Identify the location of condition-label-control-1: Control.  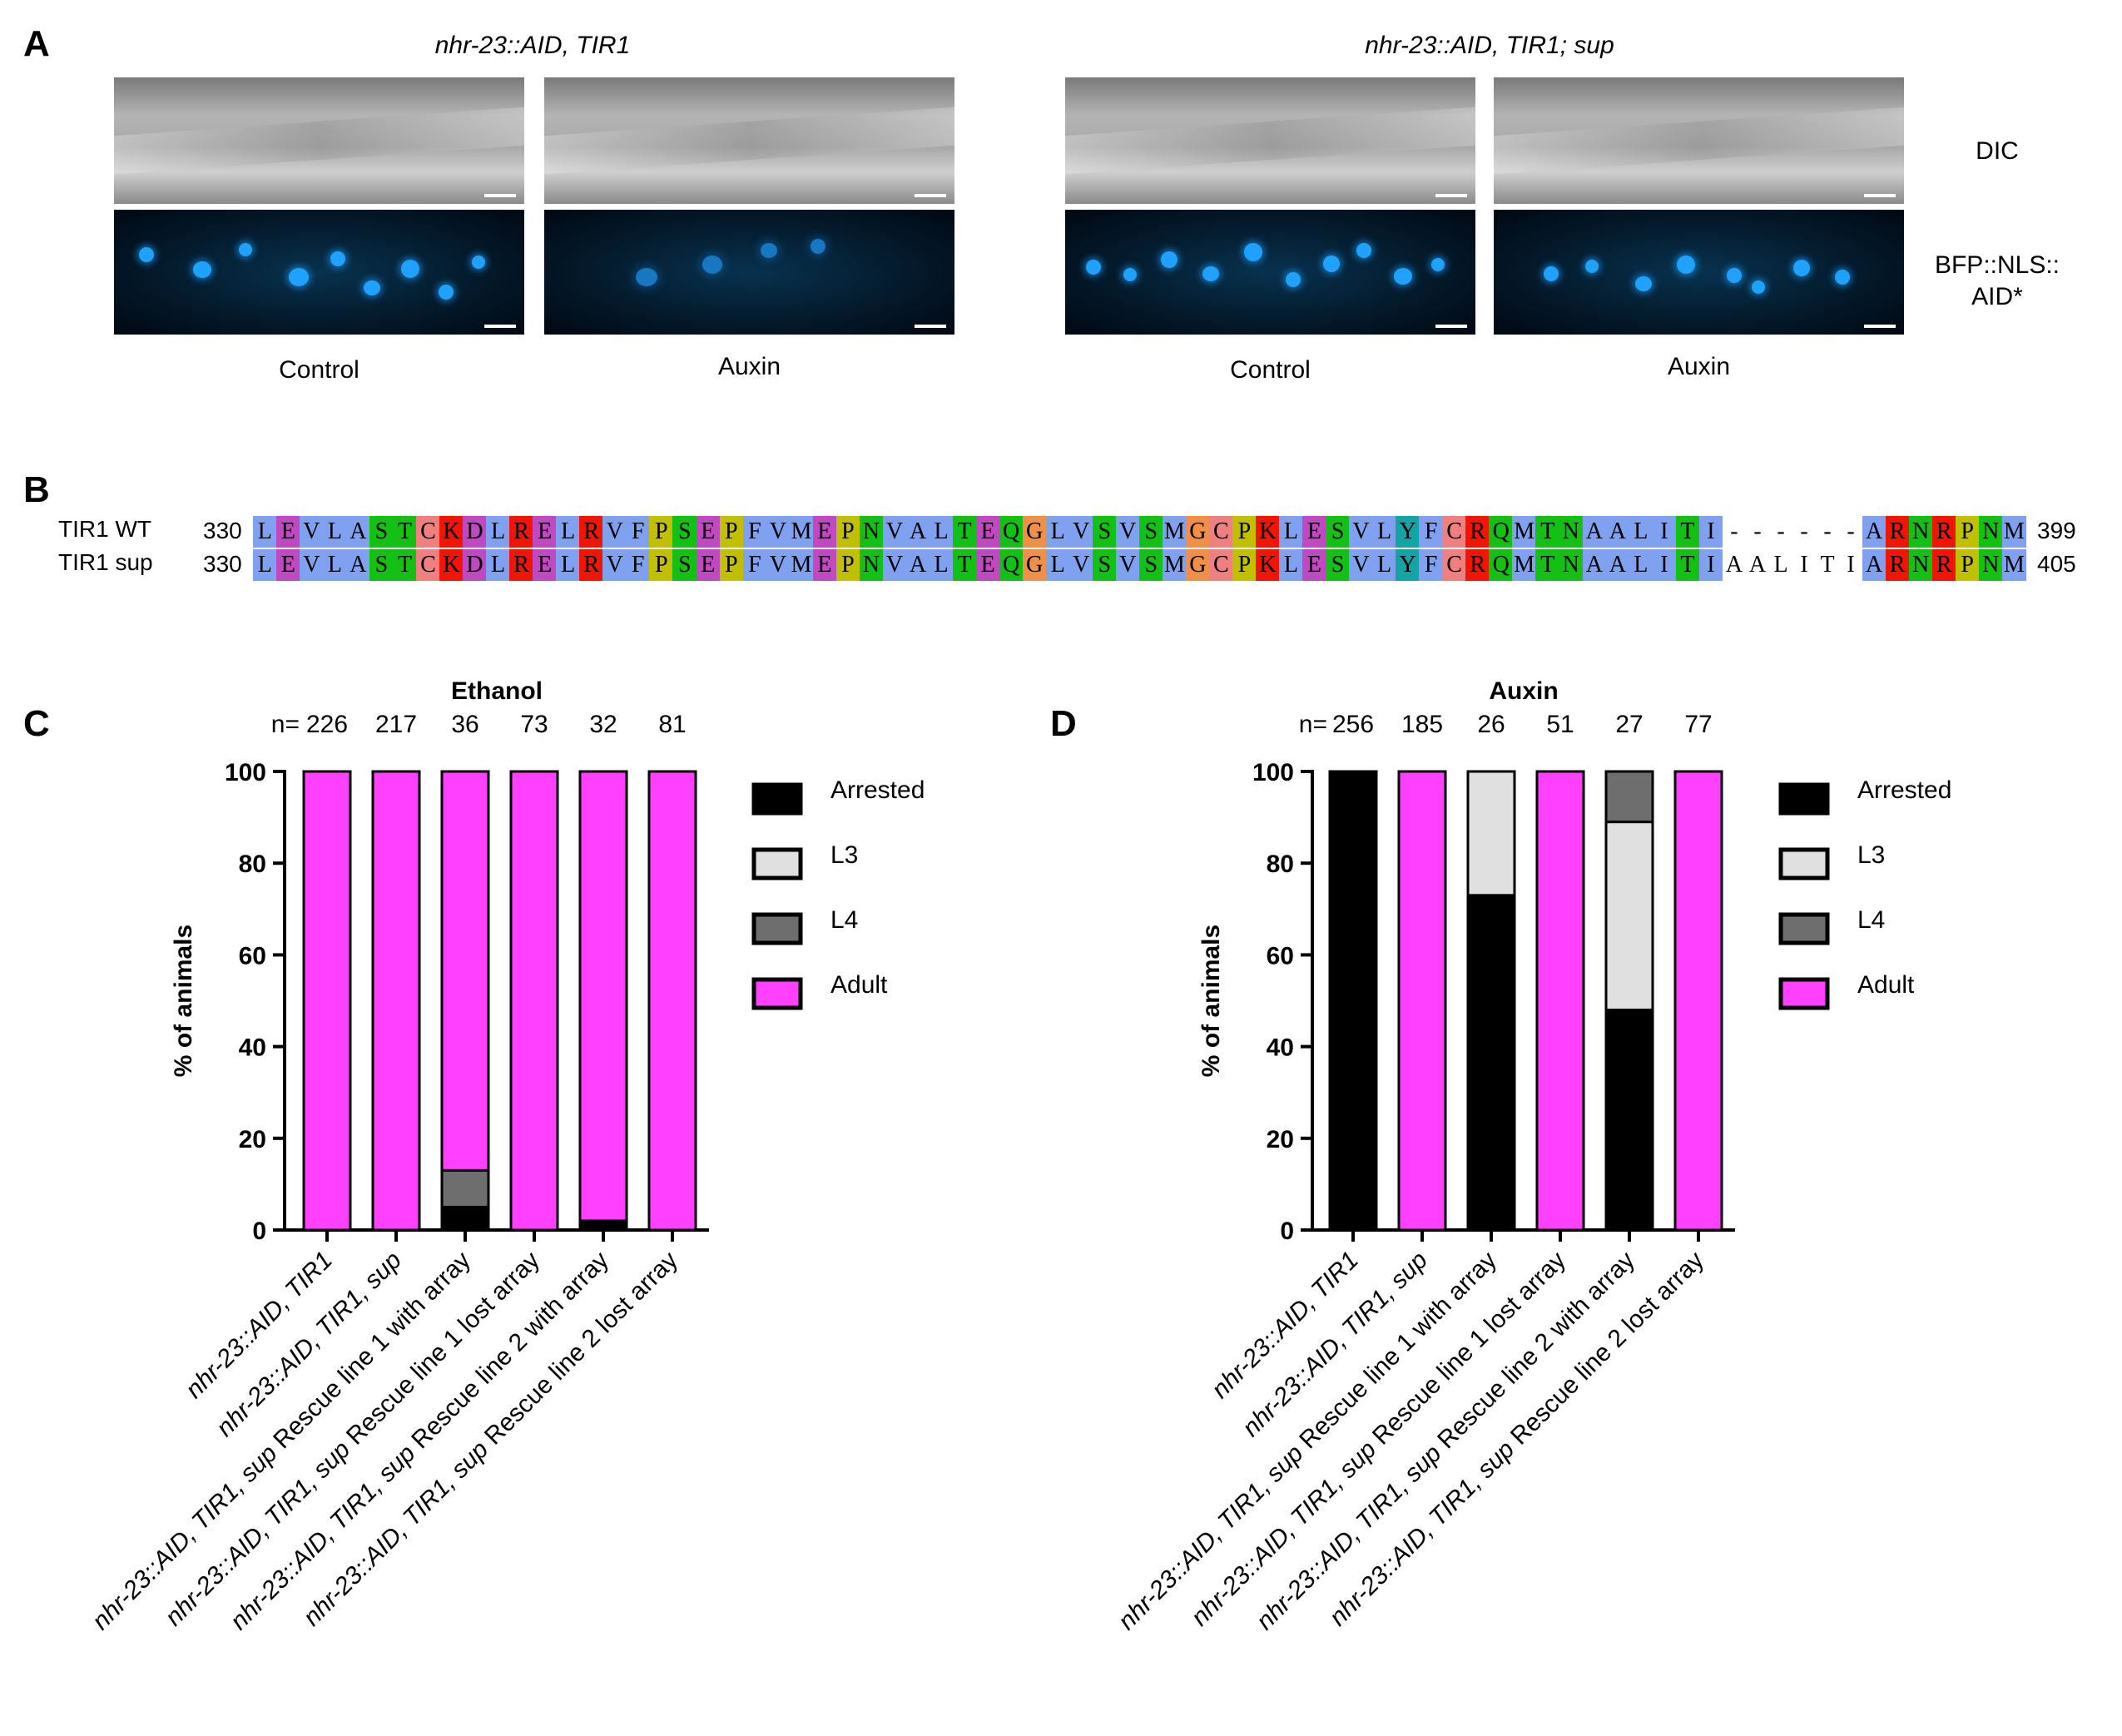
(319, 370).